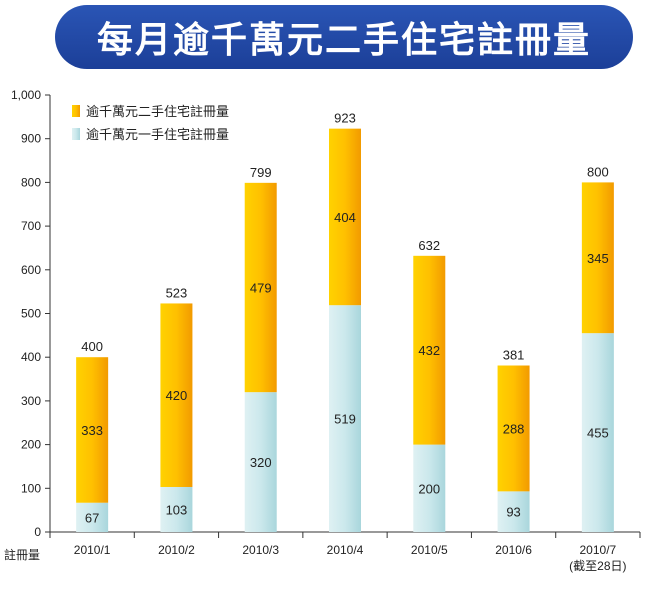  I want to click on segment-value-label: 288, so click(514, 428).